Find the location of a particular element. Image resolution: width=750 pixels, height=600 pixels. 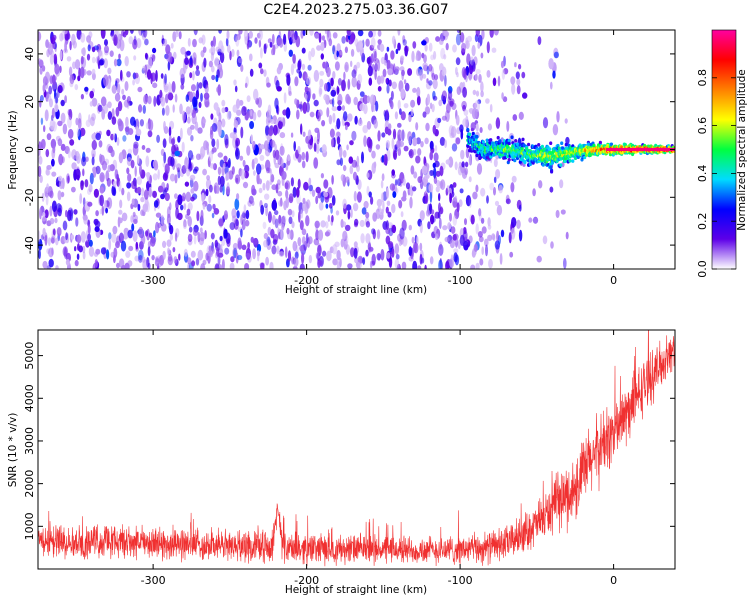

colorbar-ticks: 0.0 0.2 0.4 0.6 0.8 is located at coordinates (716, 173).